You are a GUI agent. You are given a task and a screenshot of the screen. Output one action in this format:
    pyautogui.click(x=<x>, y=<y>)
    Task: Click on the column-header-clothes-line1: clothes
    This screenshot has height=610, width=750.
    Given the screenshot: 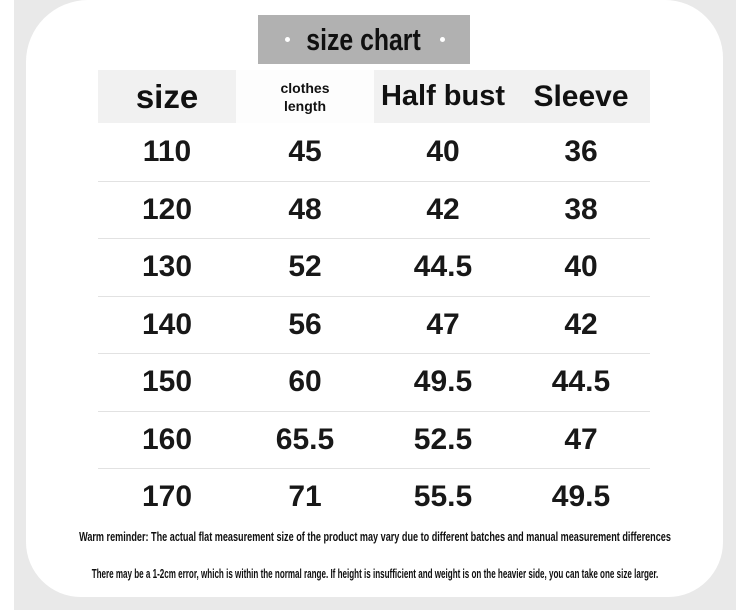 What is the action you would take?
    pyautogui.click(x=305, y=87)
    